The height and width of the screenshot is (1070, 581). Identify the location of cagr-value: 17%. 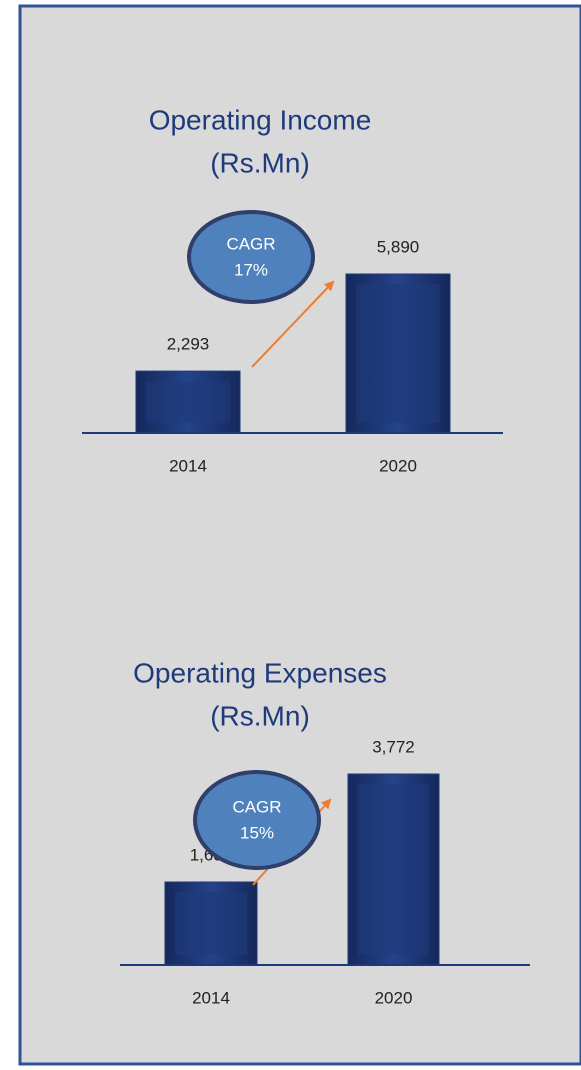
(251, 269).